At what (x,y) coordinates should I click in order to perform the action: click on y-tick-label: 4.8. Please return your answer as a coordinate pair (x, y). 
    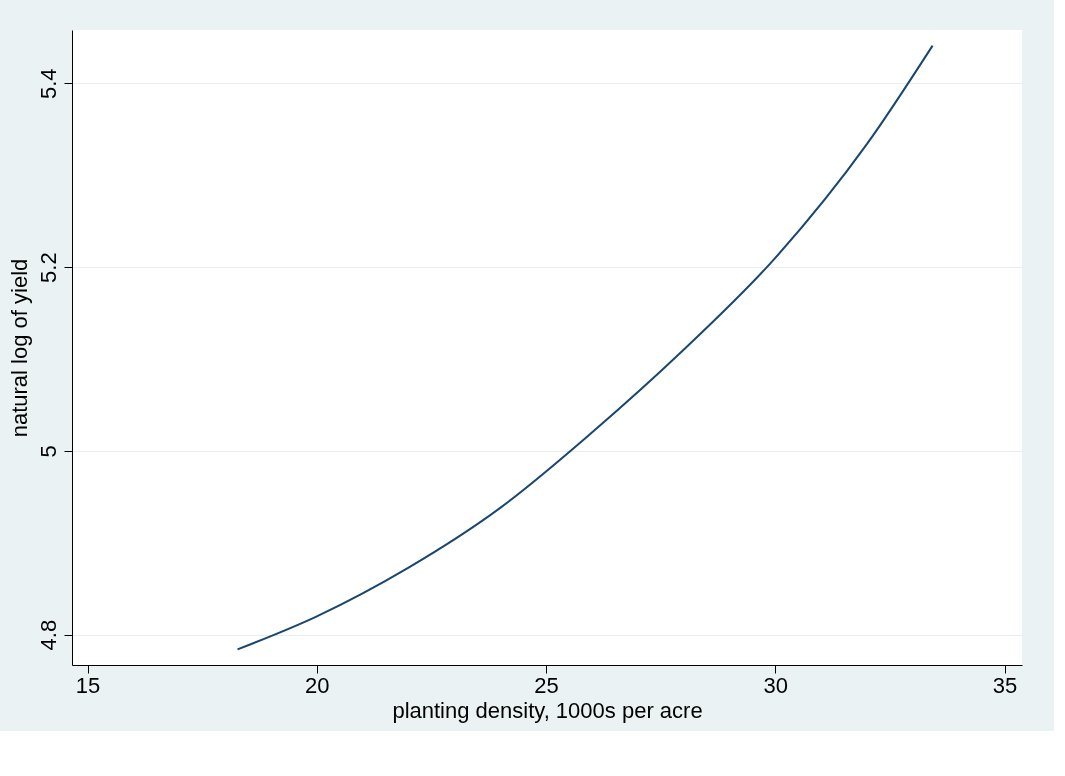
    Looking at the image, I should click on (48, 635).